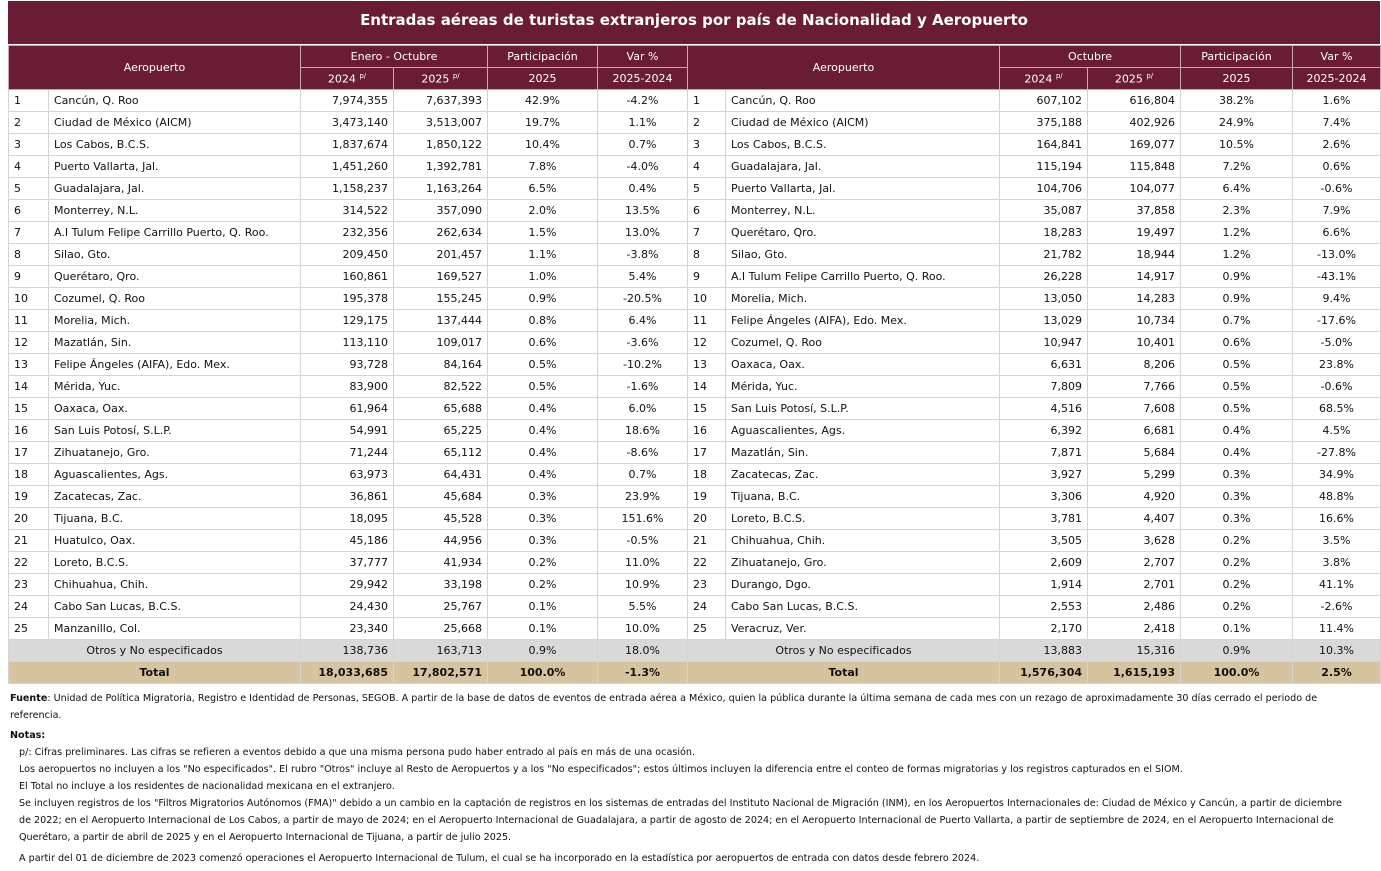  What do you see at coordinates (642, 320) in the screenshot?
I see `change: 6.4%` at bounding box center [642, 320].